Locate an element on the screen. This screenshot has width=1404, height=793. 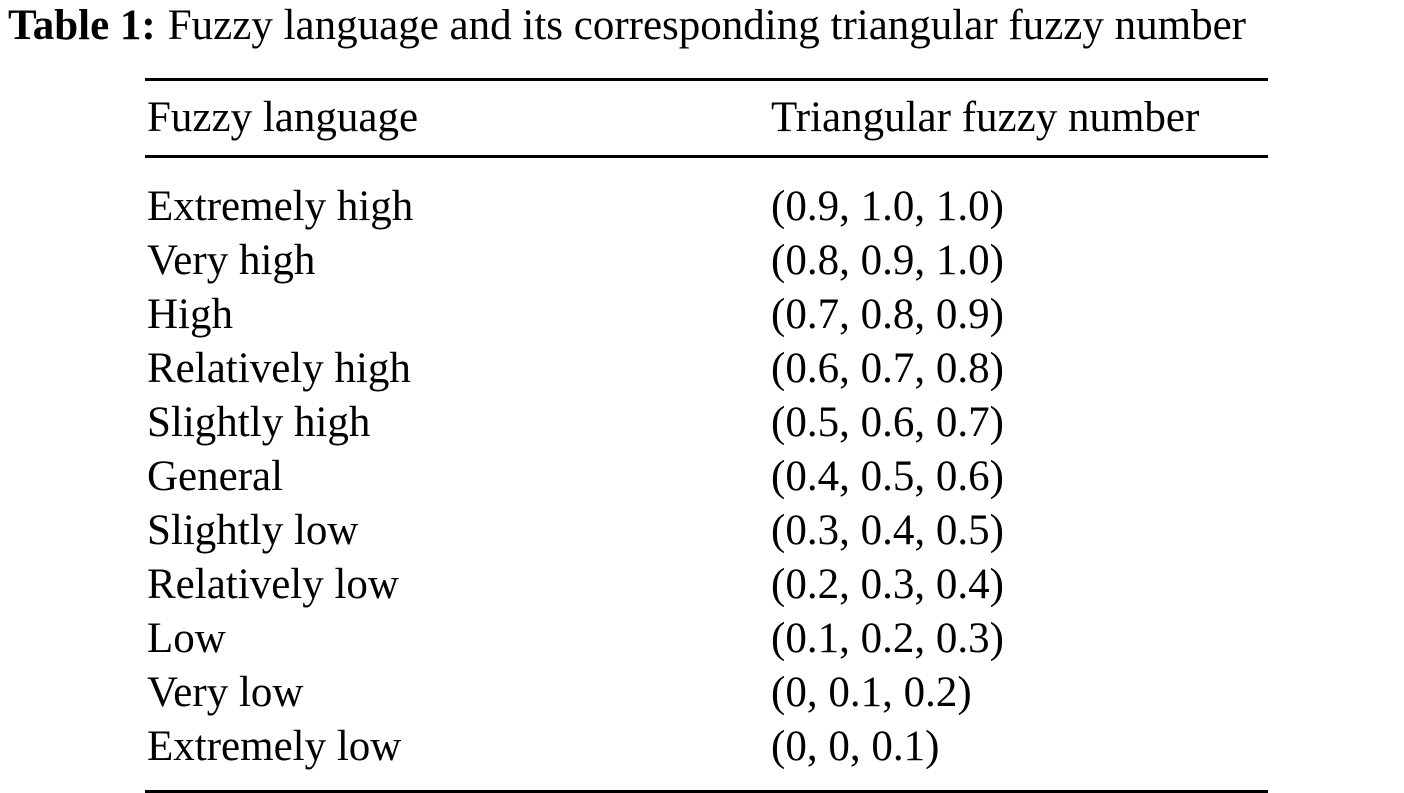
triangular-fuzzy-number-cell: (0, 0.1, 0.2) is located at coordinates (871, 692).